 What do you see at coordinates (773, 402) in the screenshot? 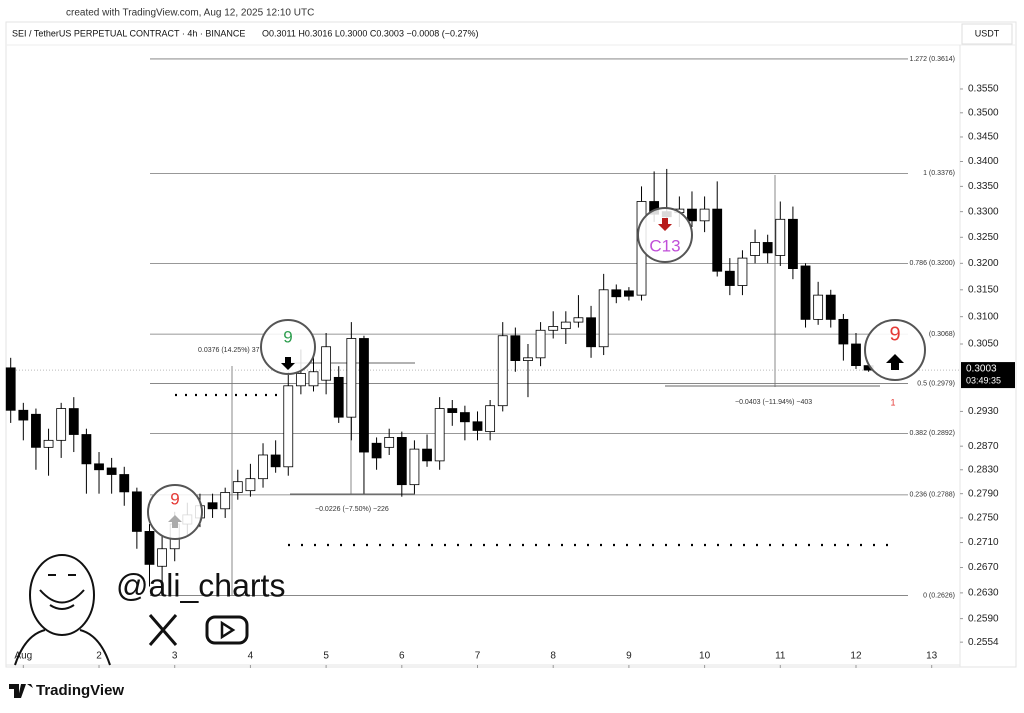
I see `measure-label: −0.0403 (−11.94%) −403` at bounding box center [773, 402].